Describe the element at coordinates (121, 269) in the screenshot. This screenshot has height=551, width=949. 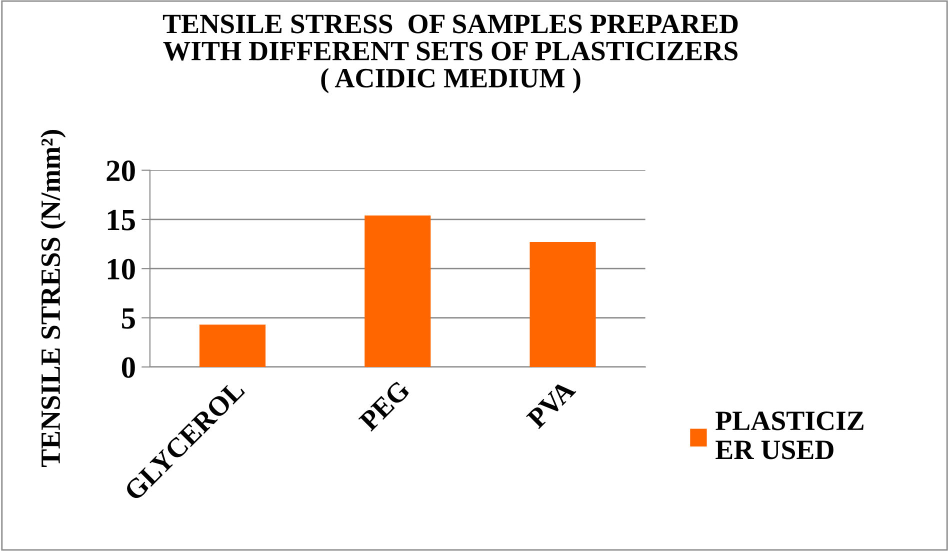
I see `y-tick-label: 10` at that location.